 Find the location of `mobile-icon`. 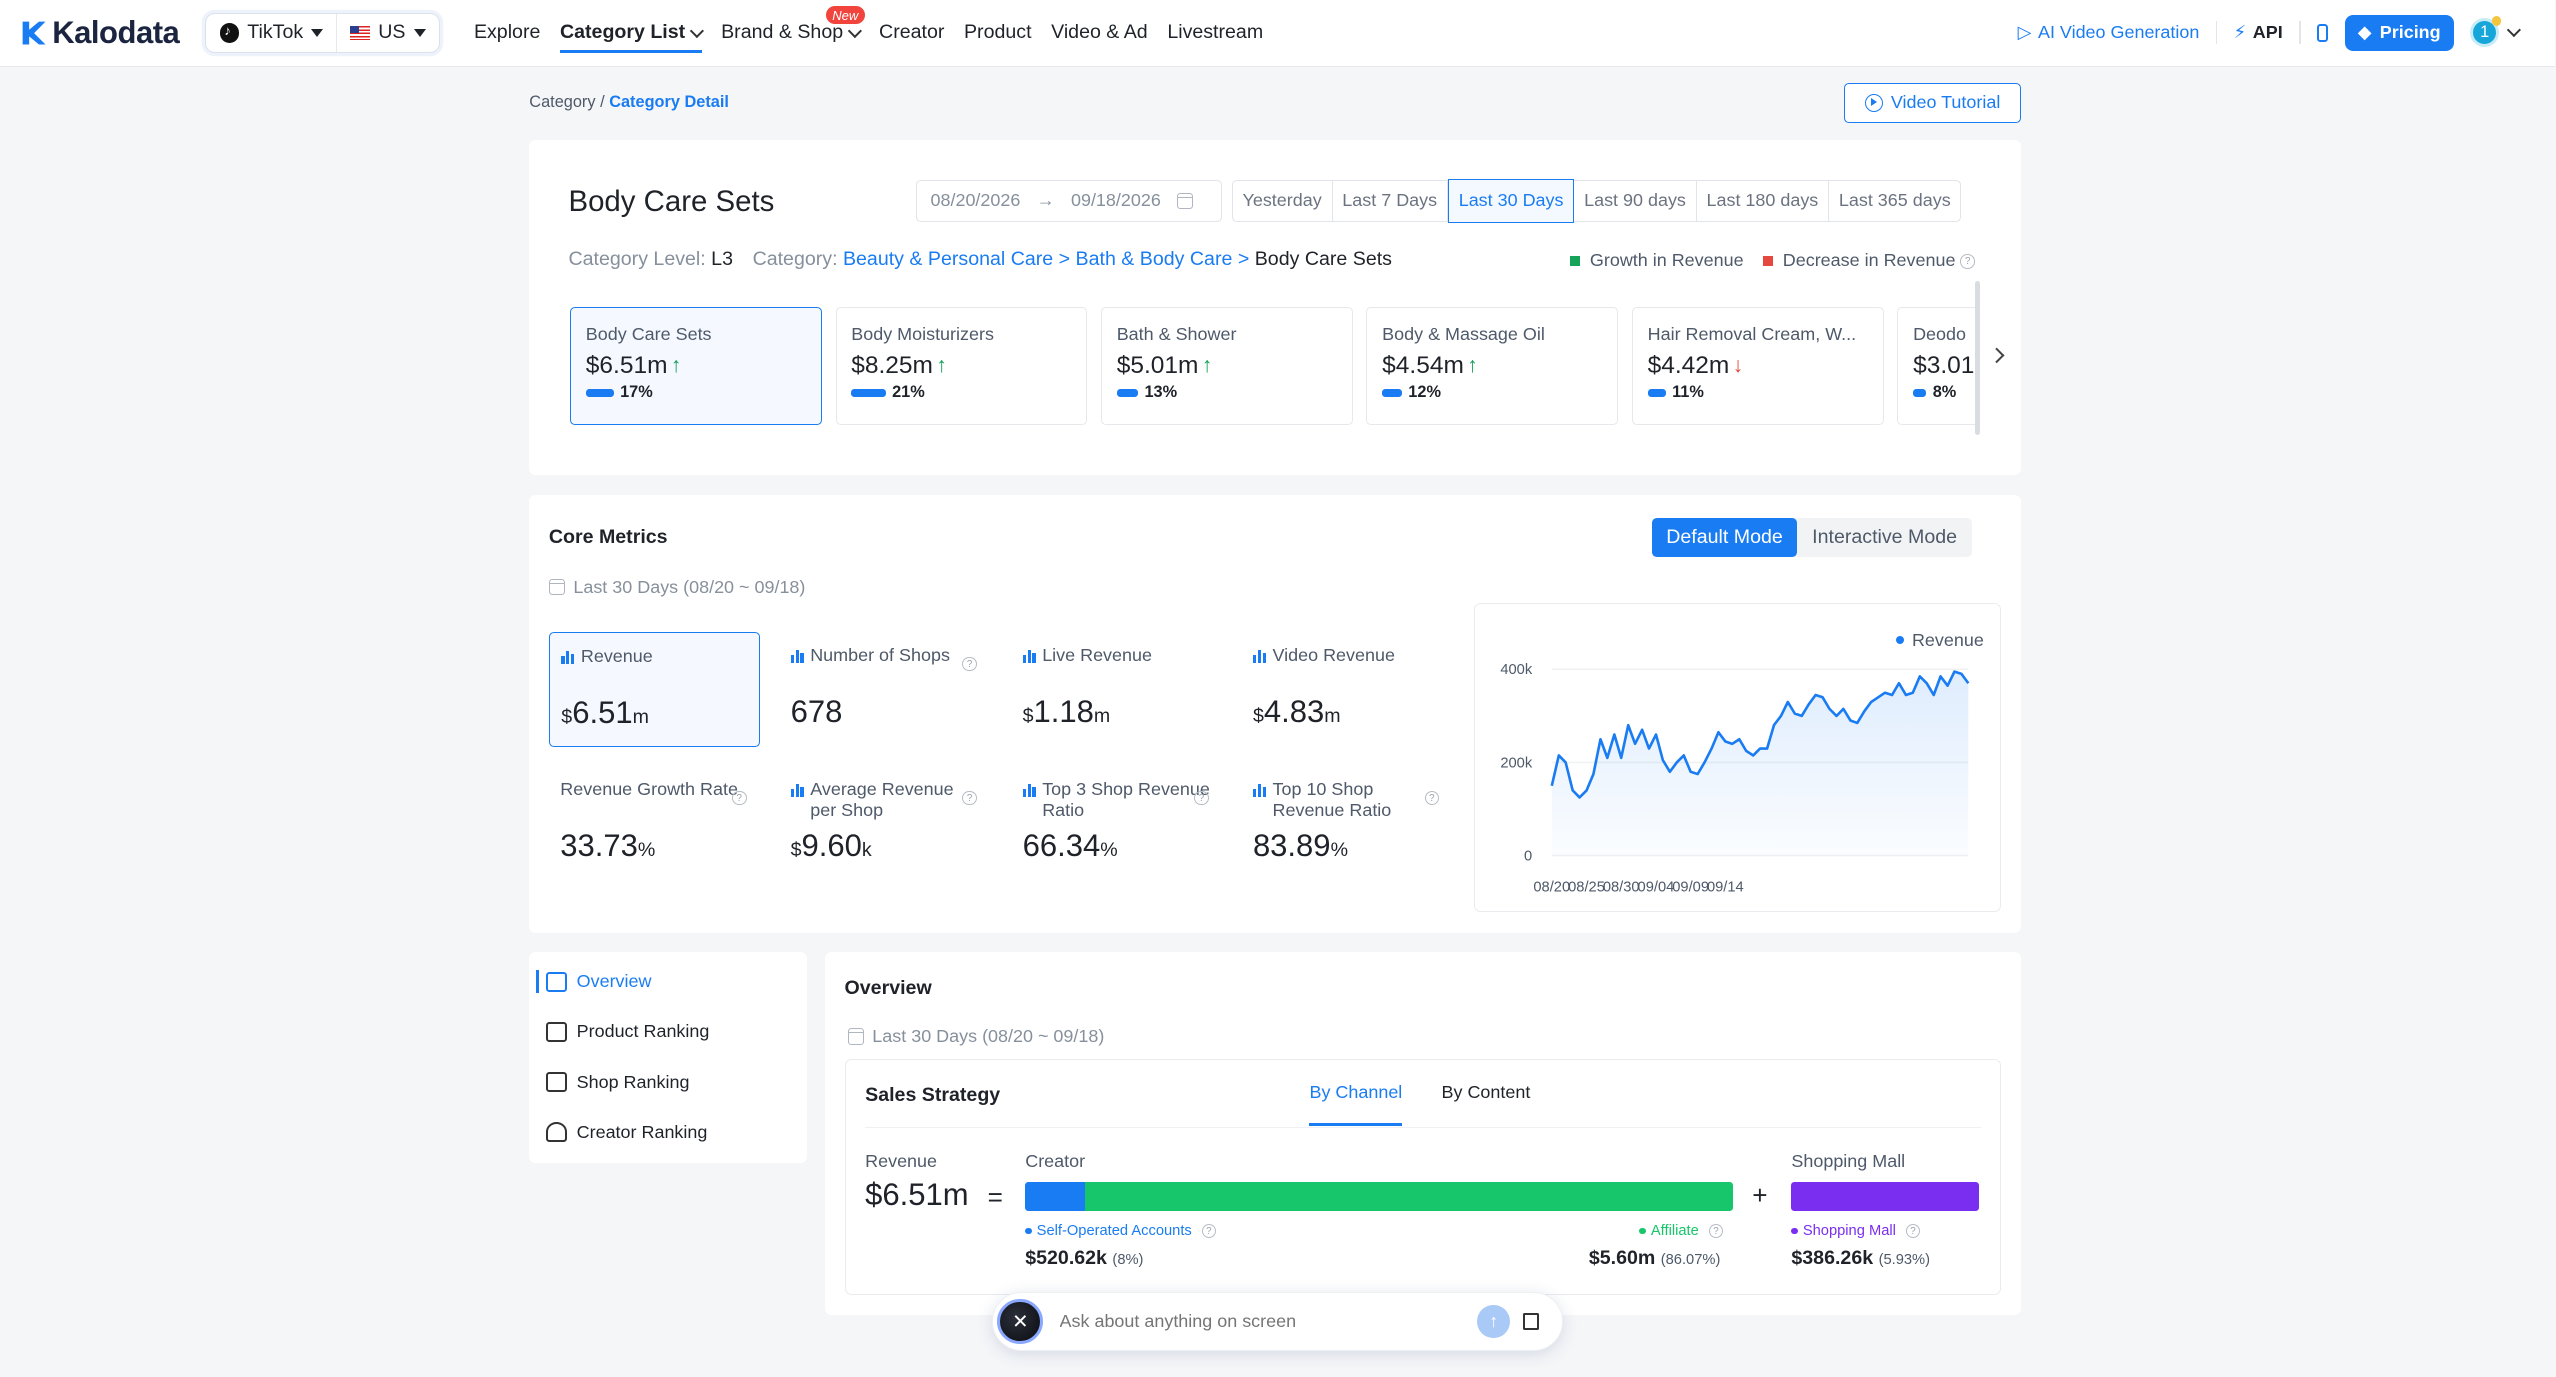

mobile-icon is located at coordinates (2322, 32).